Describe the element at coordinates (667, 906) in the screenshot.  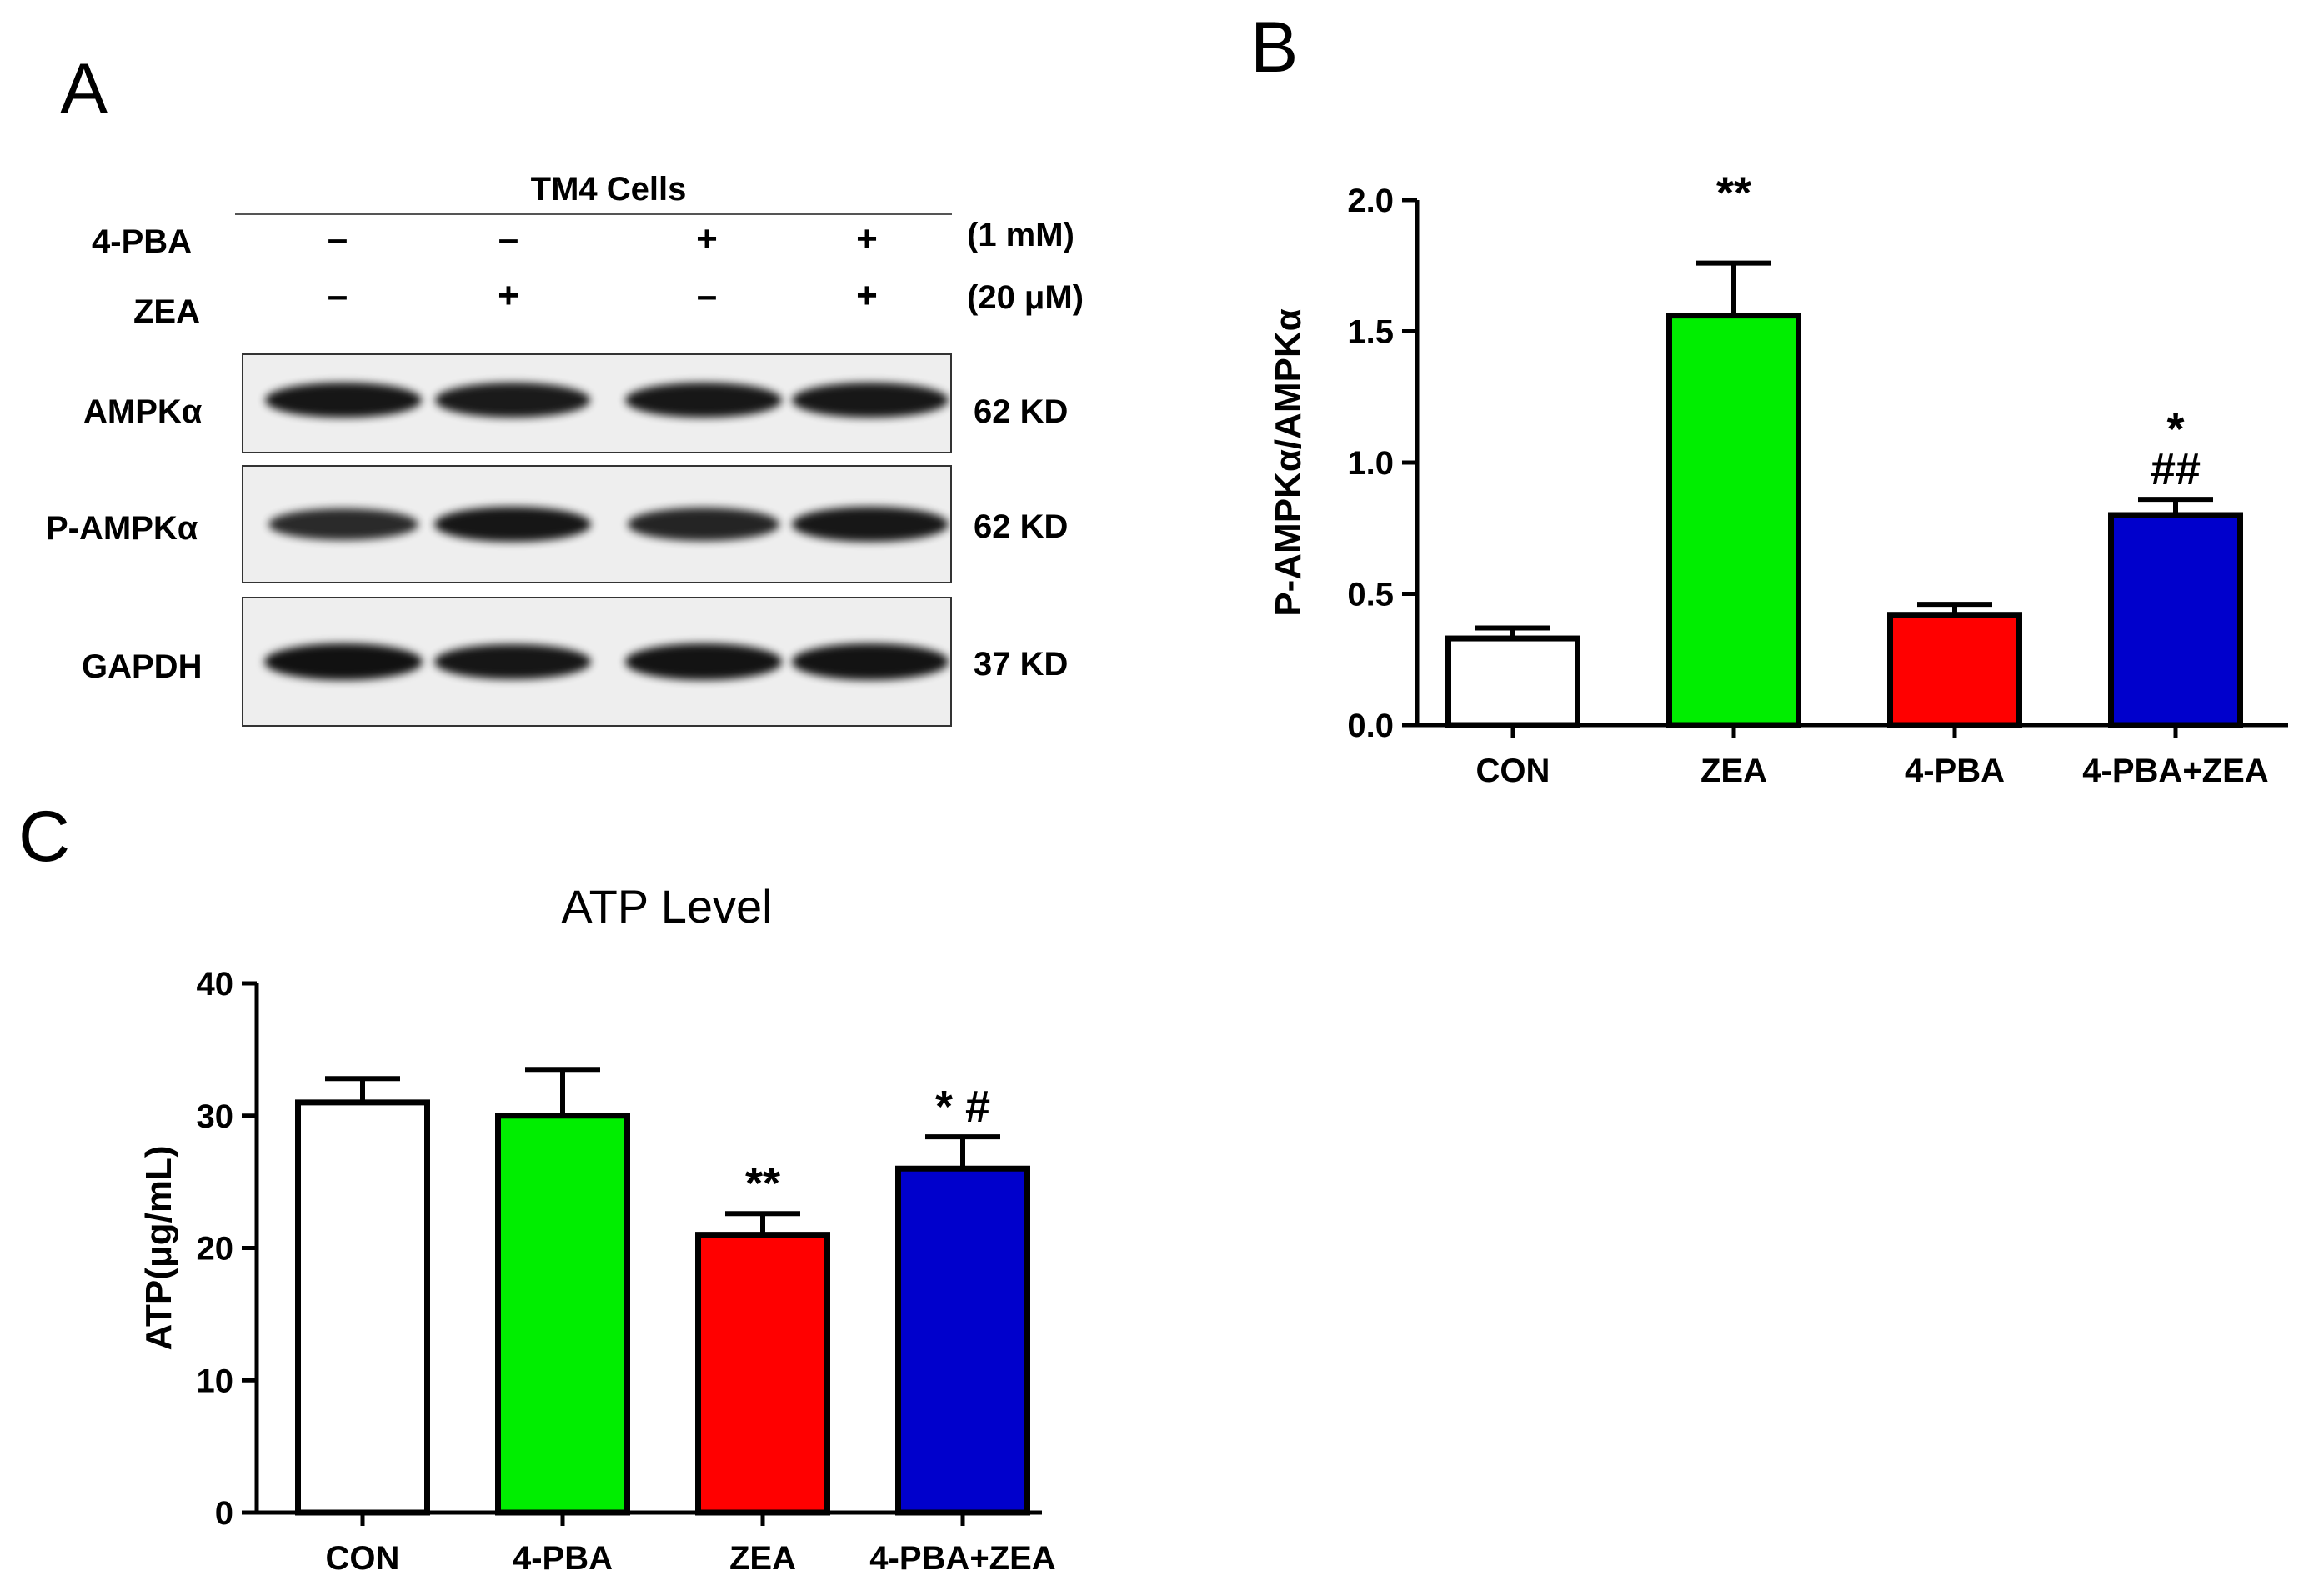
I see `chart-title: ATP Level` at that location.